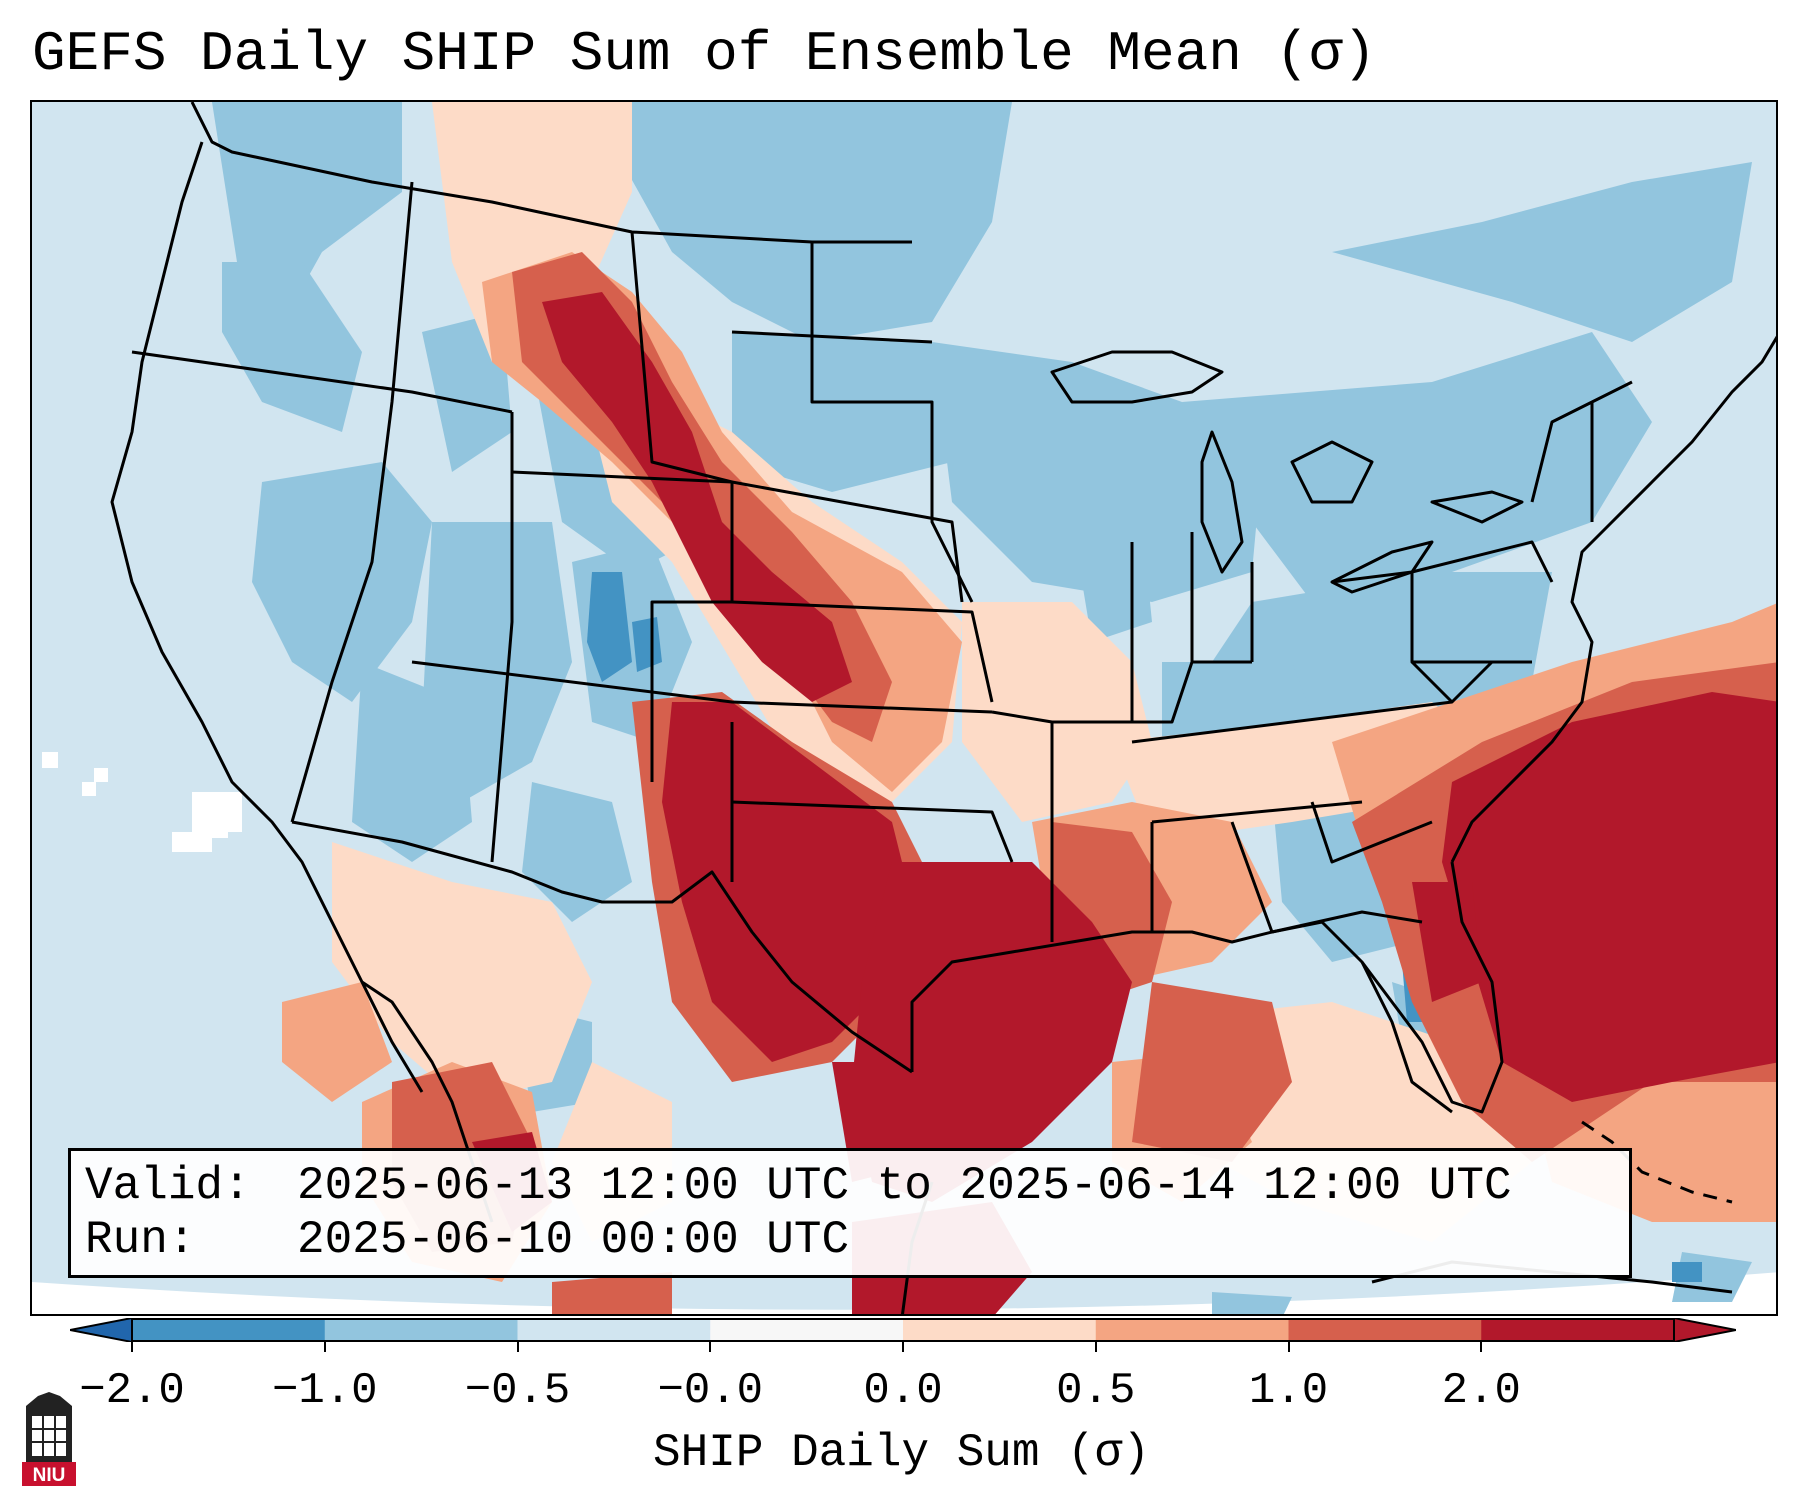 This screenshot has height=1506, width=1803. What do you see at coordinates (904, 1293) in the screenshot?
I see `off-domain-area` at bounding box center [904, 1293].